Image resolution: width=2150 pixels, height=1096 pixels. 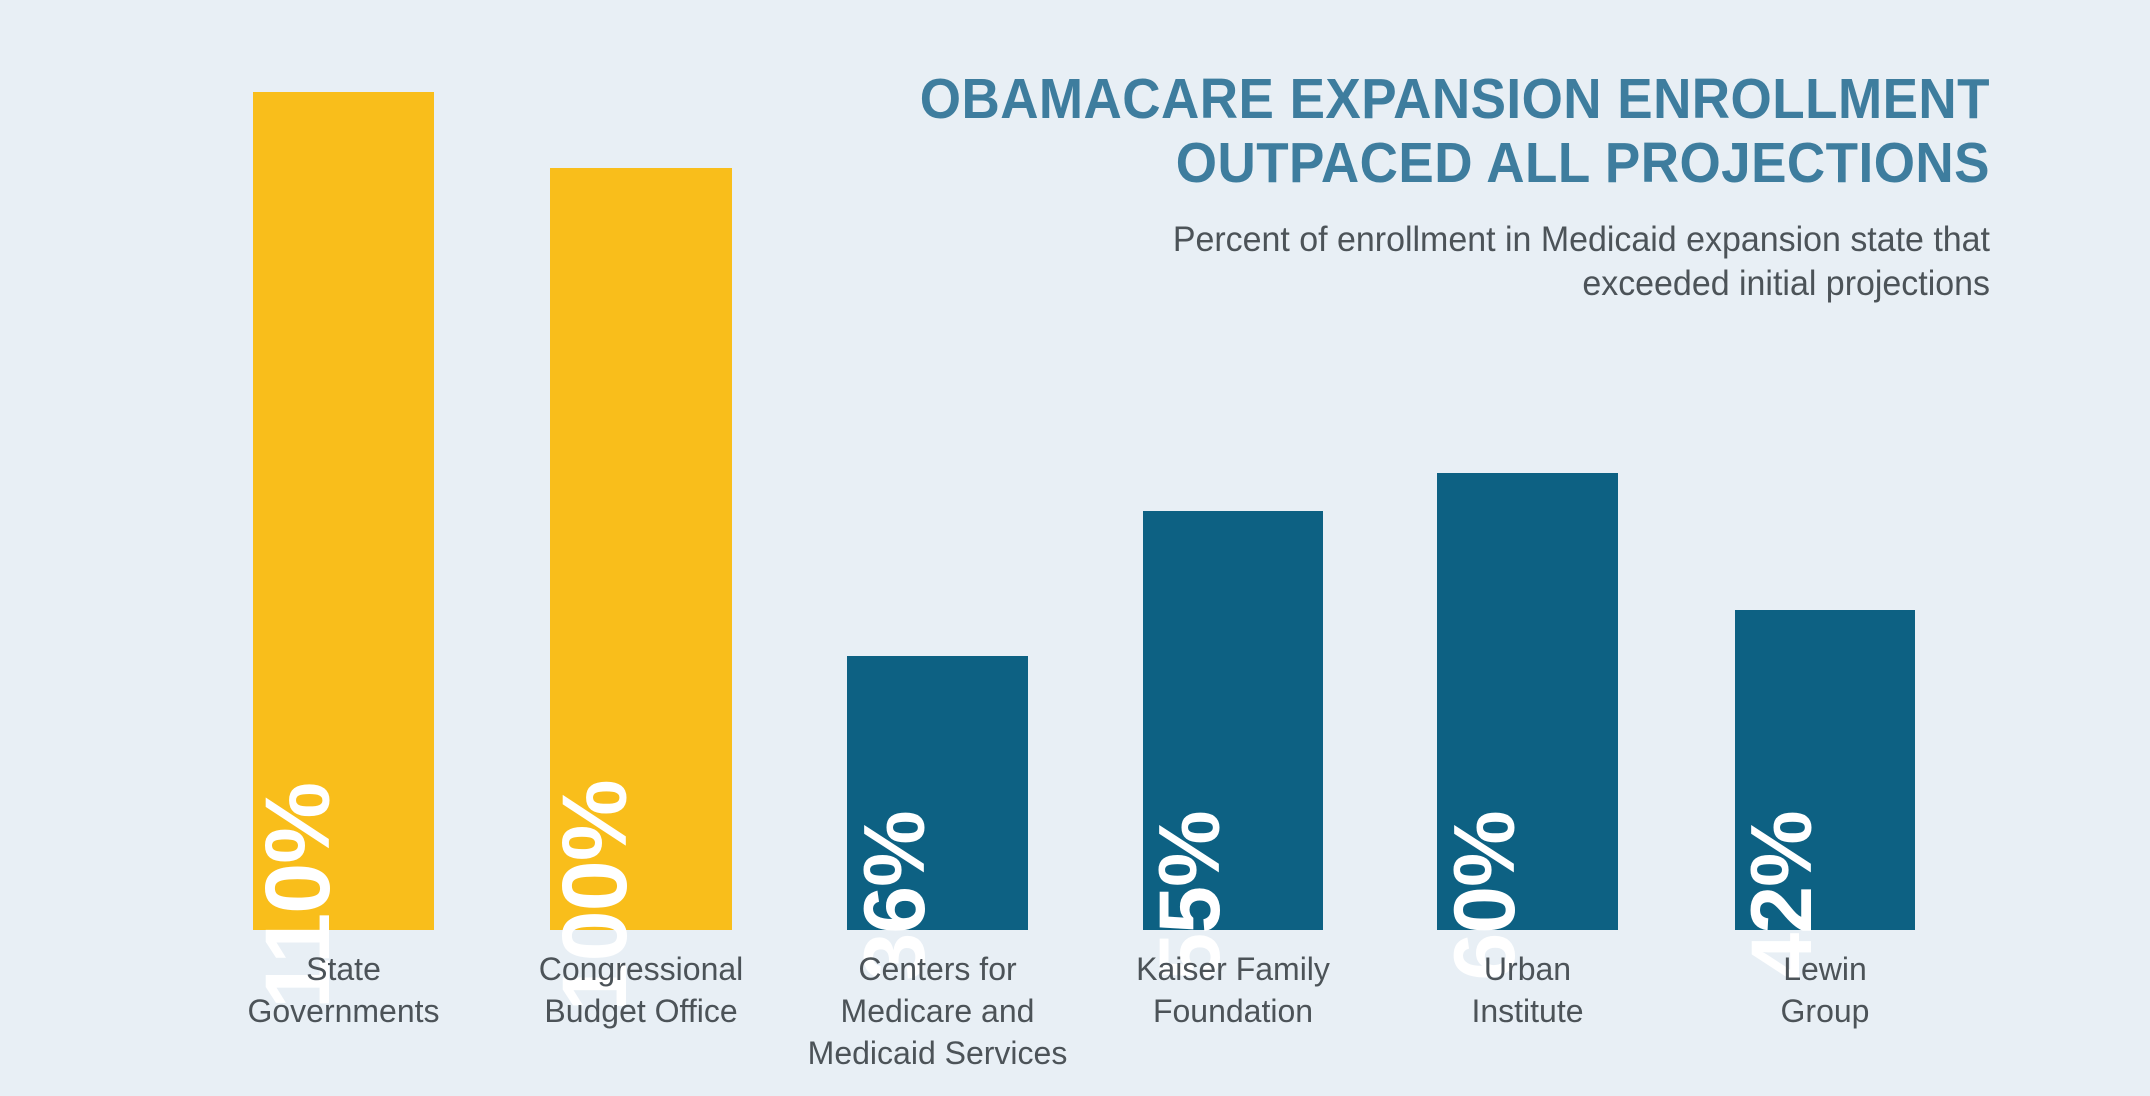 What do you see at coordinates (344, 990) in the screenshot?
I see `bar-category-label-1: State Governments` at bounding box center [344, 990].